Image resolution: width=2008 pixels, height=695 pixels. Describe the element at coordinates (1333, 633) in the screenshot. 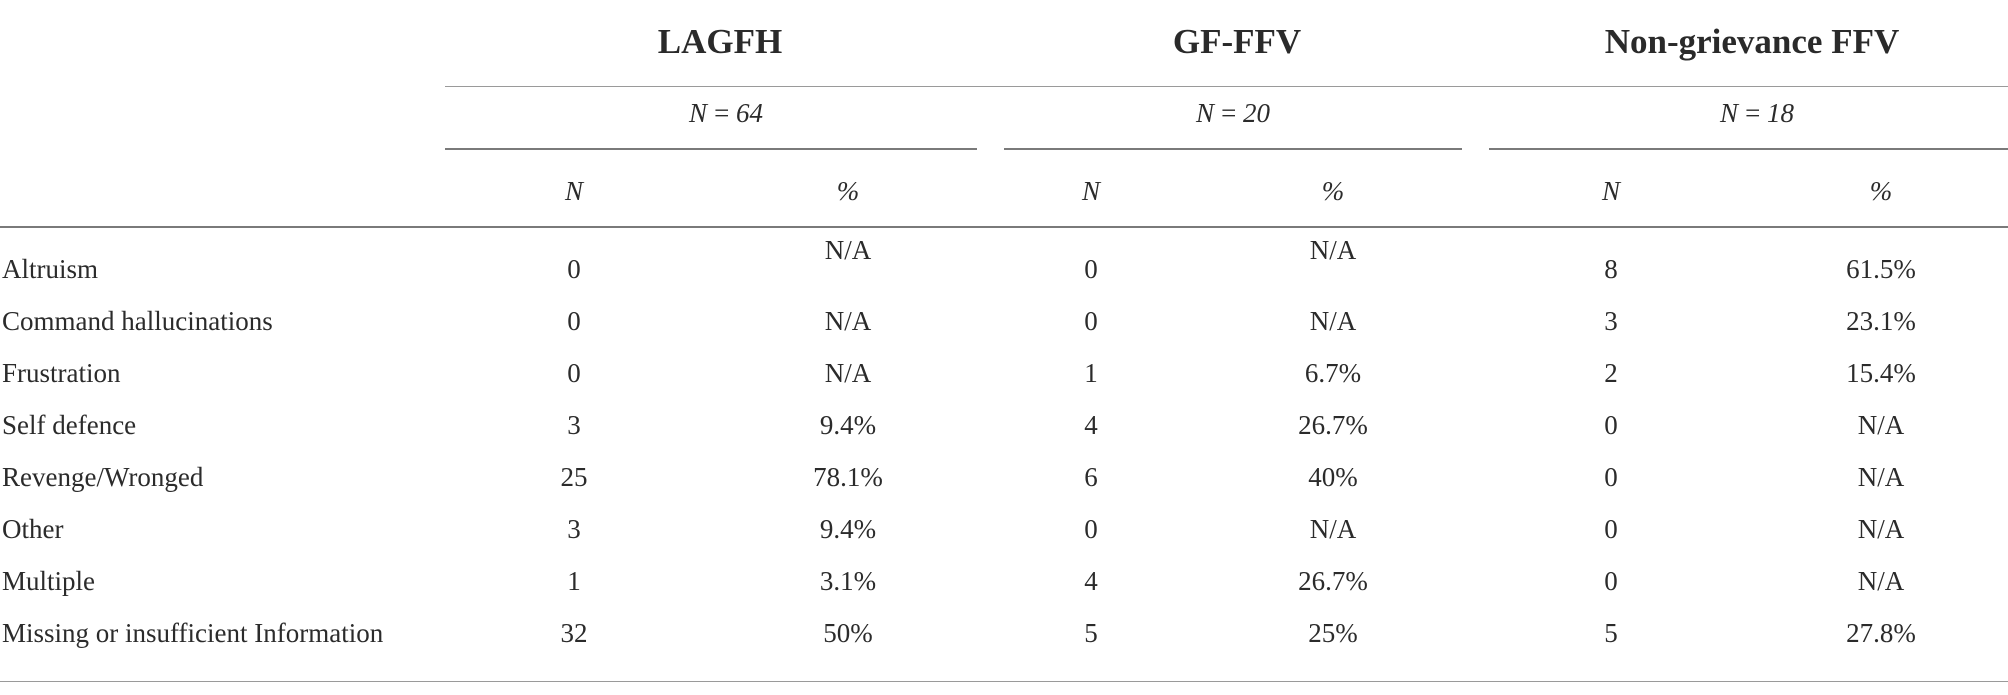

I see `table-cell: 25%` at that location.